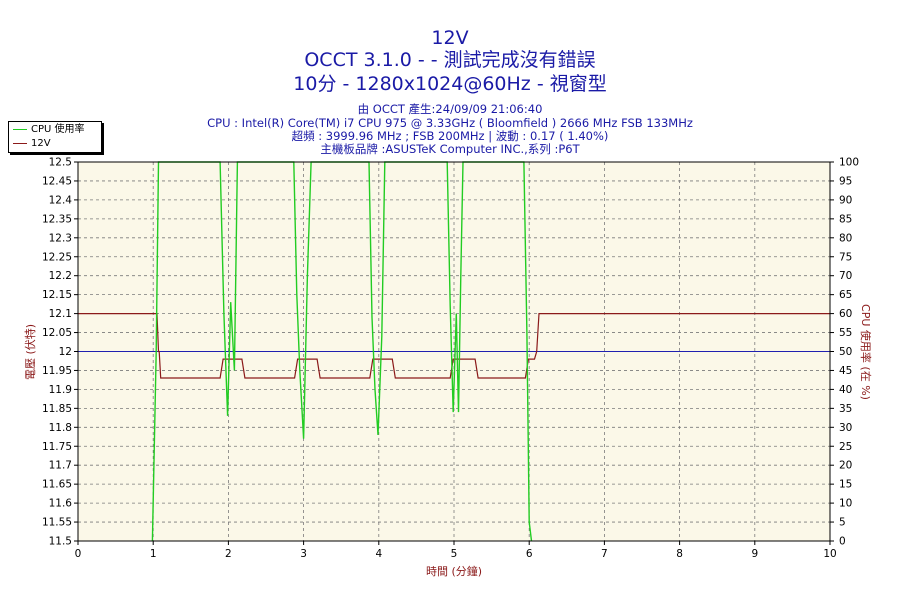 Image resolution: width=900 pixels, height=600 pixels. Describe the element at coordinates (57, 181) in the screenshot. I see `y-left-tick-label: 12.45` at that location.